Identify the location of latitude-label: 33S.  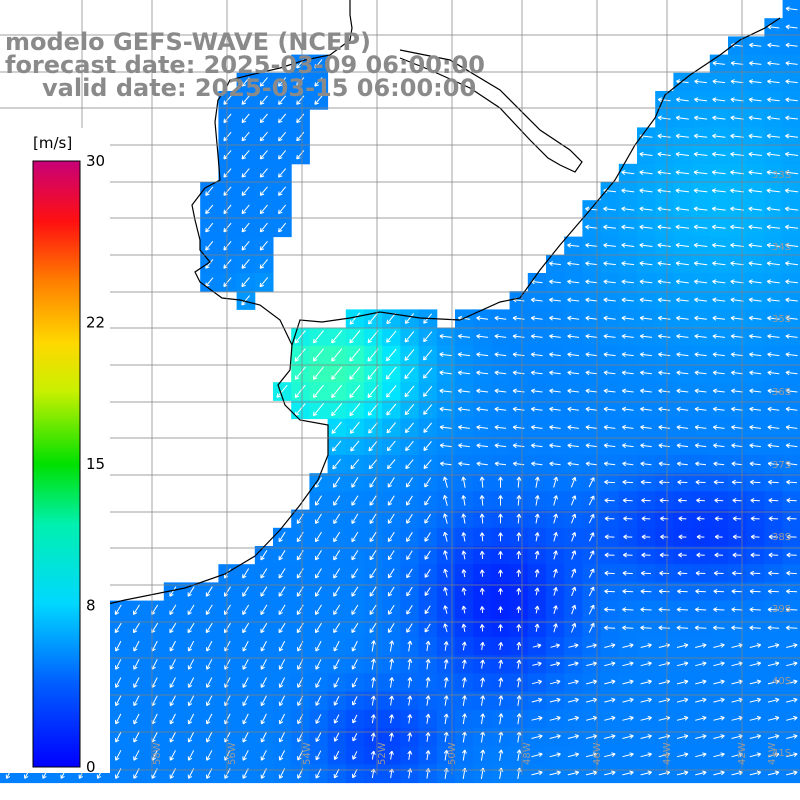
(781, 175).